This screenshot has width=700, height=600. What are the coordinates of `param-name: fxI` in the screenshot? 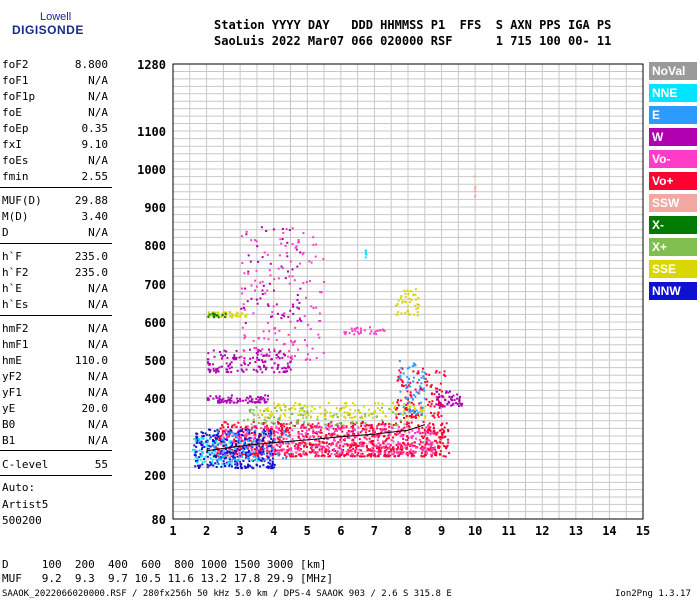 It's located at (12, 144).